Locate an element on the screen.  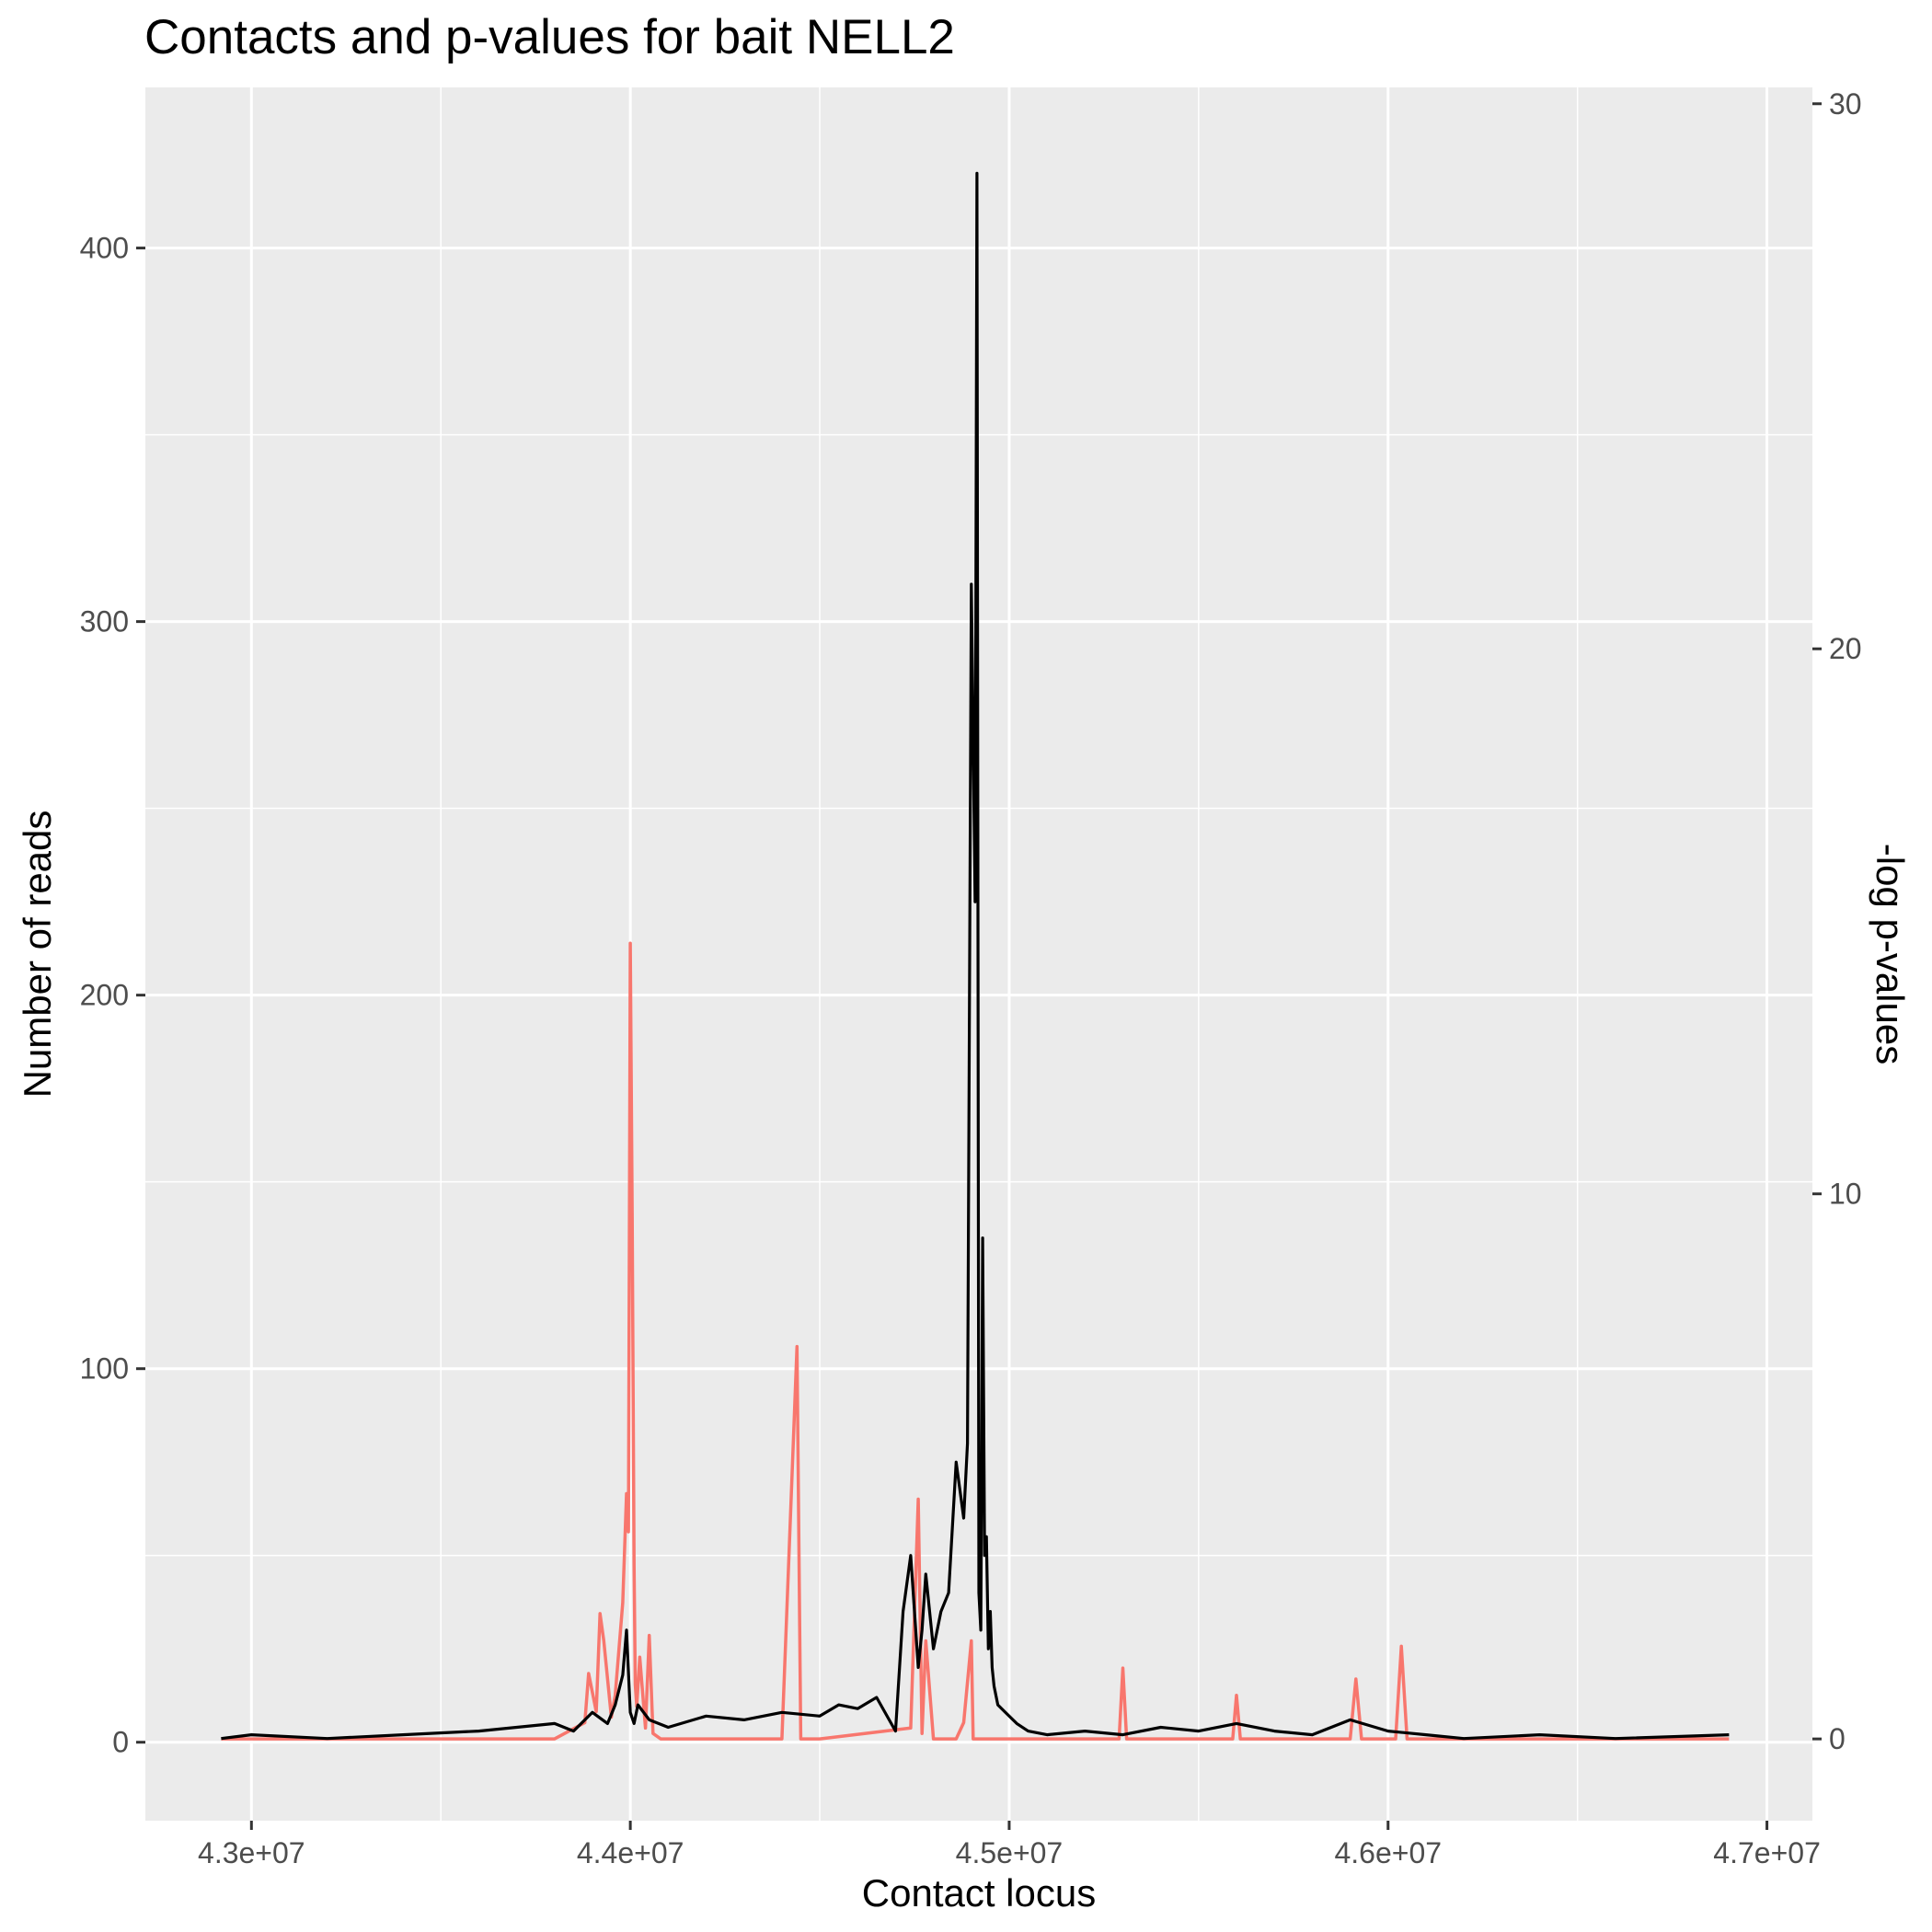
y-tick-label: 0 is located at coordinates (120, 1742).